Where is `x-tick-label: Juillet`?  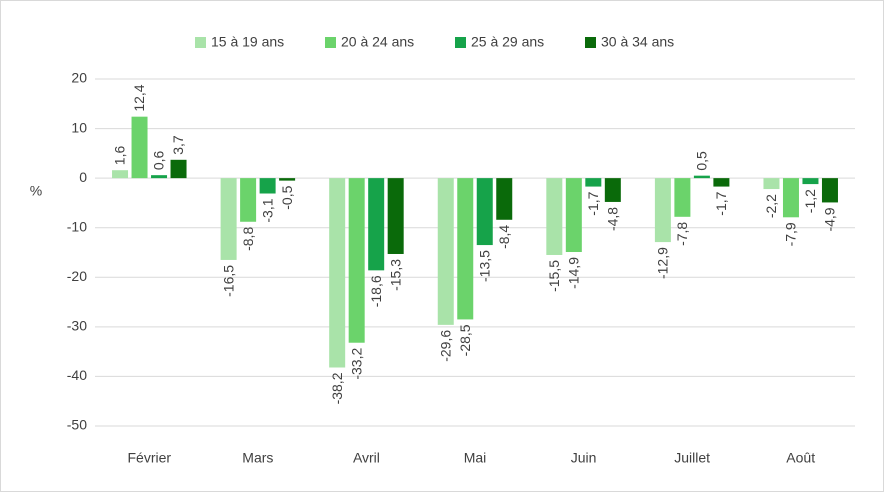
x-tick-label: Juillet is located at coordinates (692, 458).